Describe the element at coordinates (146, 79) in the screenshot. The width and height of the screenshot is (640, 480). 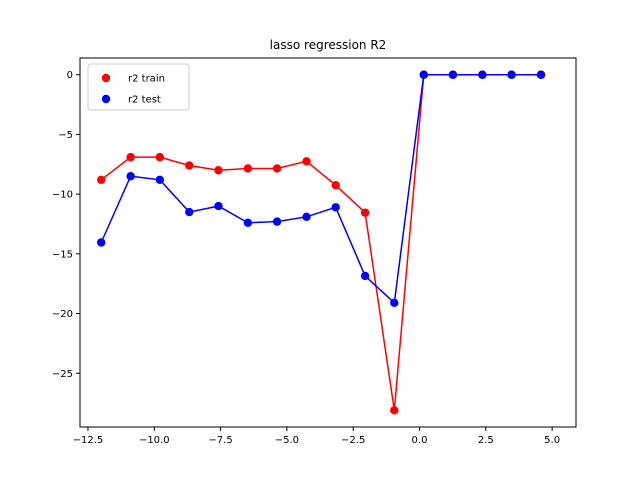
I see `legend-label: r2 train` at that location.